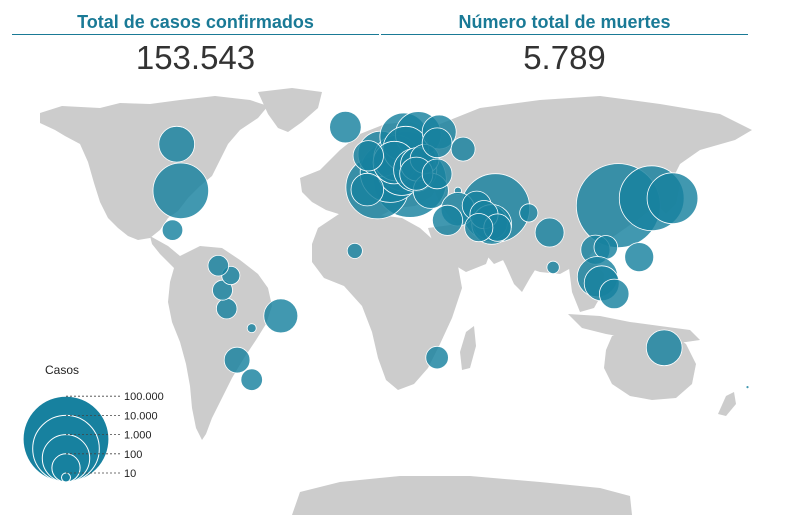 Image resolution: width=790 pixels, height=515 pixels. I want to click on bubble-mexico, so click(172, 230).